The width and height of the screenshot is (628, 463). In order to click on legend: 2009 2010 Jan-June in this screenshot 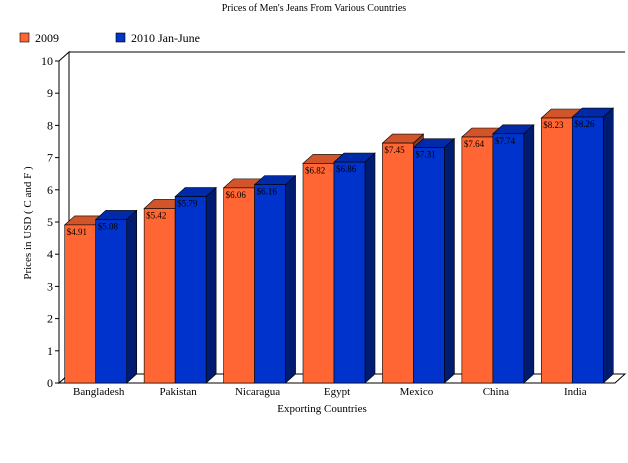, I will do `click(109, 38)`.